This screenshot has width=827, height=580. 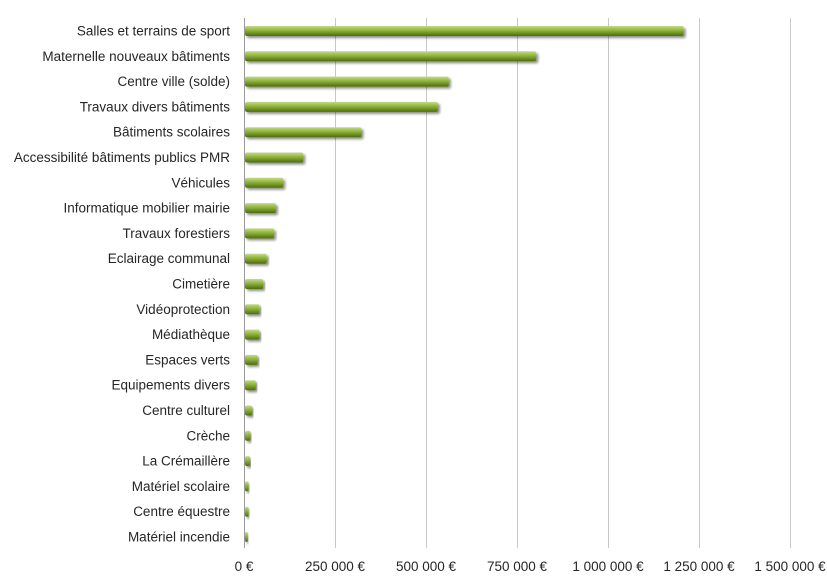 What do you see at coordinates (122, 157) in the screenshot?
I see `category-label: Accessibilité bâtiments publics PMR` at bounding box center [122, 157].